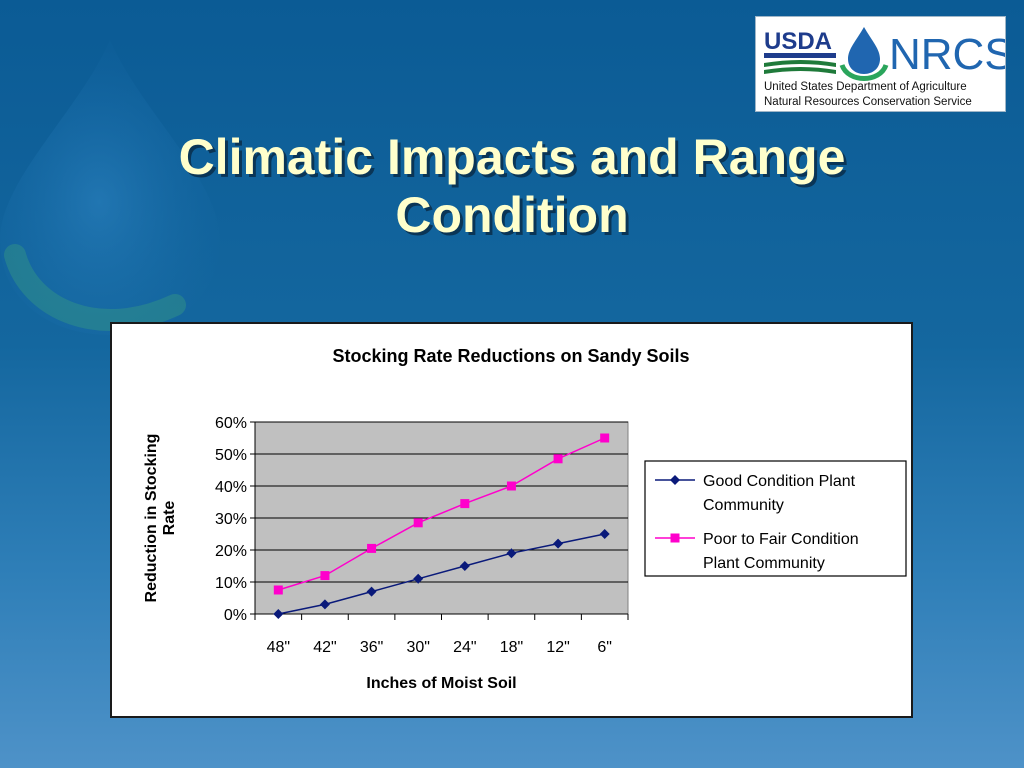 The image size is (1024, 768). Describe the element at coordinates (231, 455) in the screenshot. I see `y-tick-label: 50%` at that location.